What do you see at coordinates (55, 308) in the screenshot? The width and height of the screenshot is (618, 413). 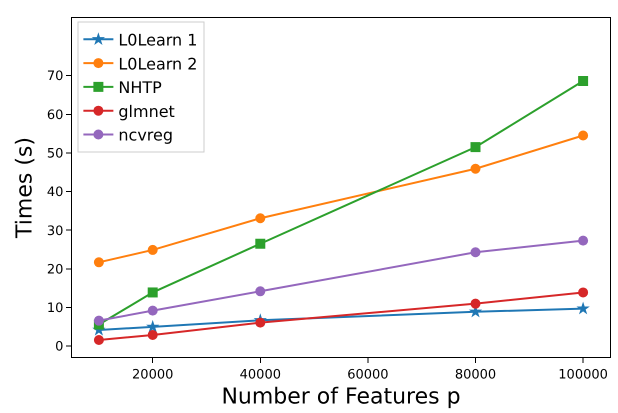 I see `y-tick-label: 10` at bounding box center [55, 308].